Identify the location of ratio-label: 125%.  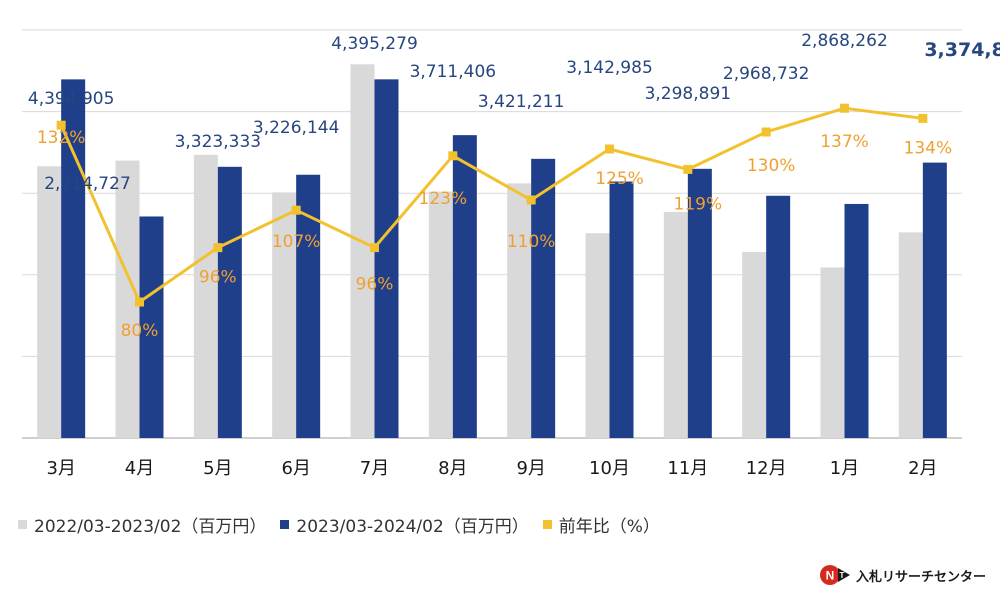
(619, 179).